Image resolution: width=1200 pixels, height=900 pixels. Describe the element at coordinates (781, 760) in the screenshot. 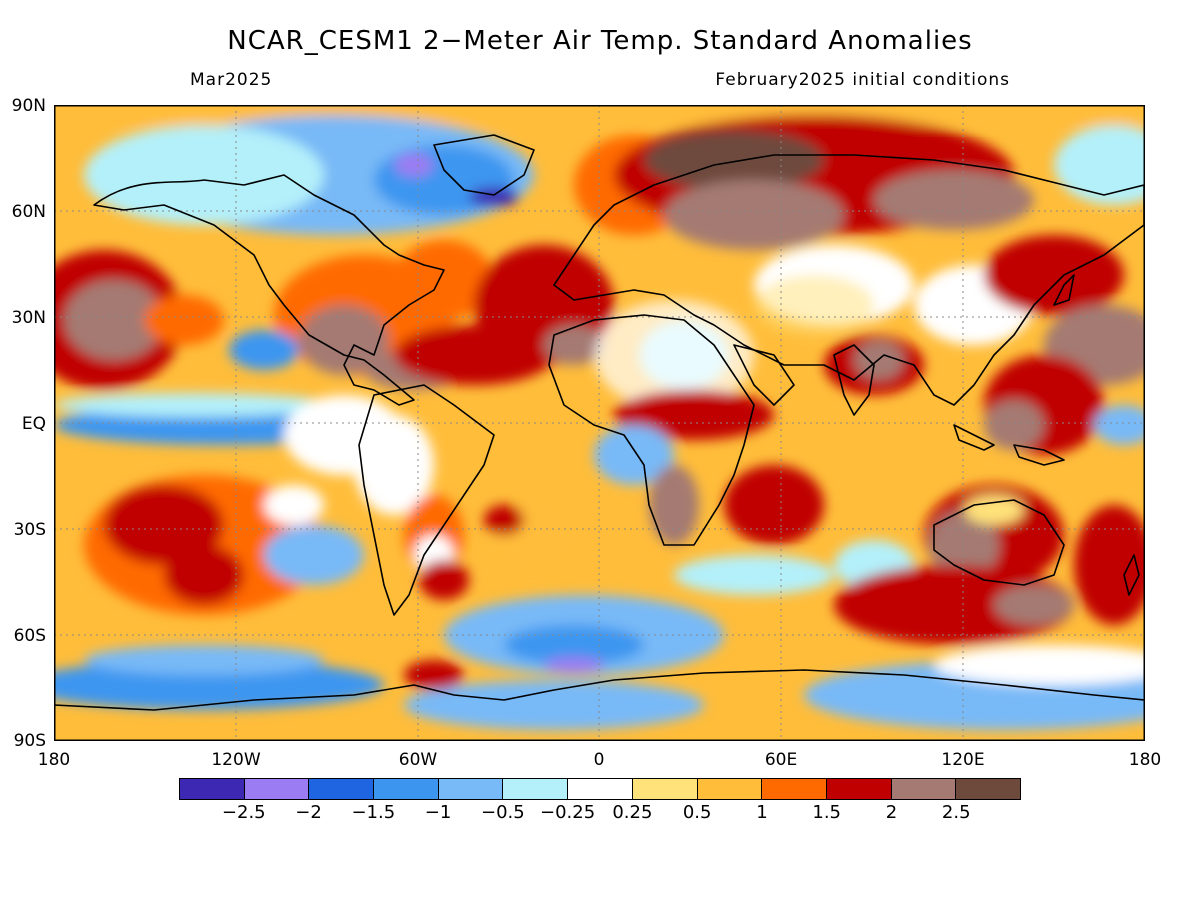

I see `lon-label-60e: 60E` at that location.